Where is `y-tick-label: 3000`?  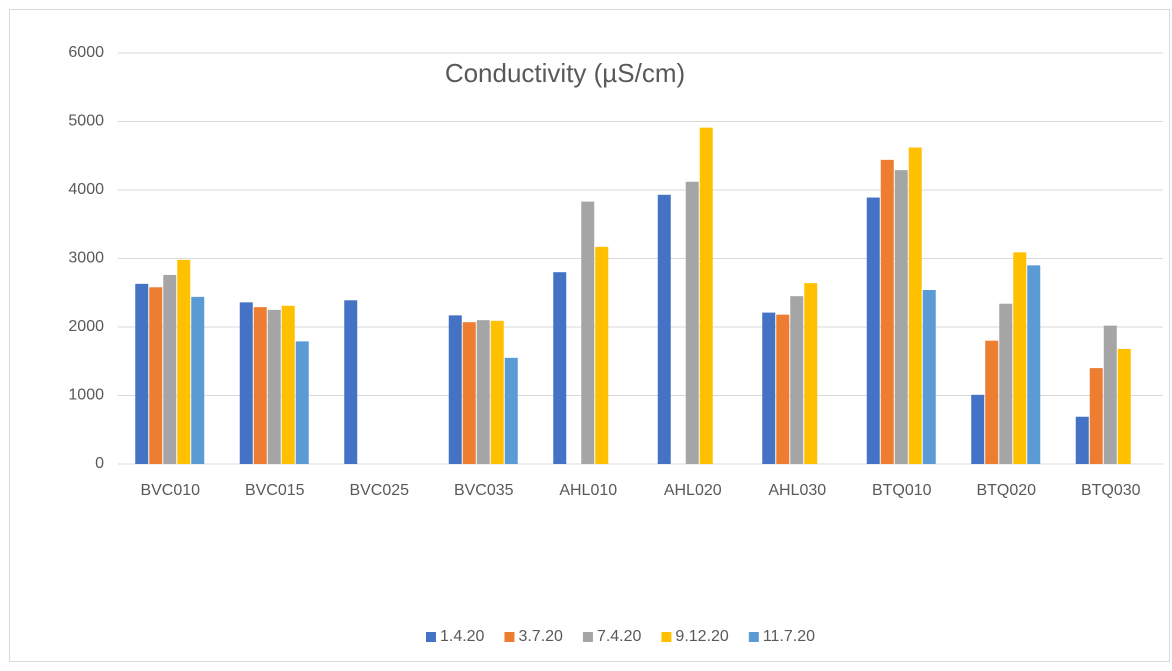
y-tick-label: 3000 is located at coordinates (86, 258).